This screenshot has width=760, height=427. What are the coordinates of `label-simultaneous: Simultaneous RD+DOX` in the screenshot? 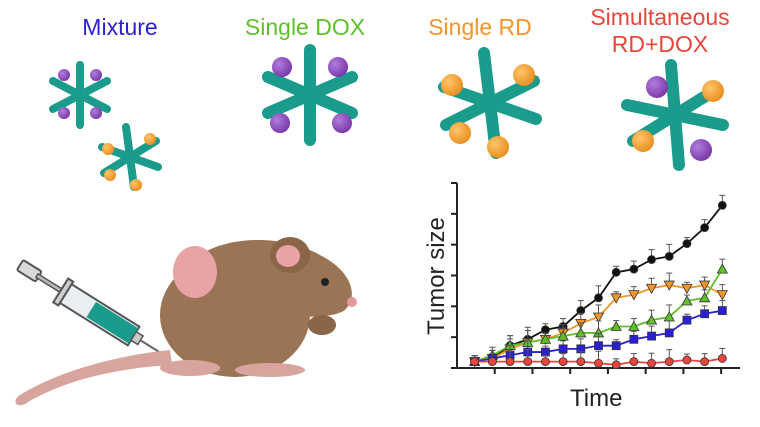 It's located at (660, 30).